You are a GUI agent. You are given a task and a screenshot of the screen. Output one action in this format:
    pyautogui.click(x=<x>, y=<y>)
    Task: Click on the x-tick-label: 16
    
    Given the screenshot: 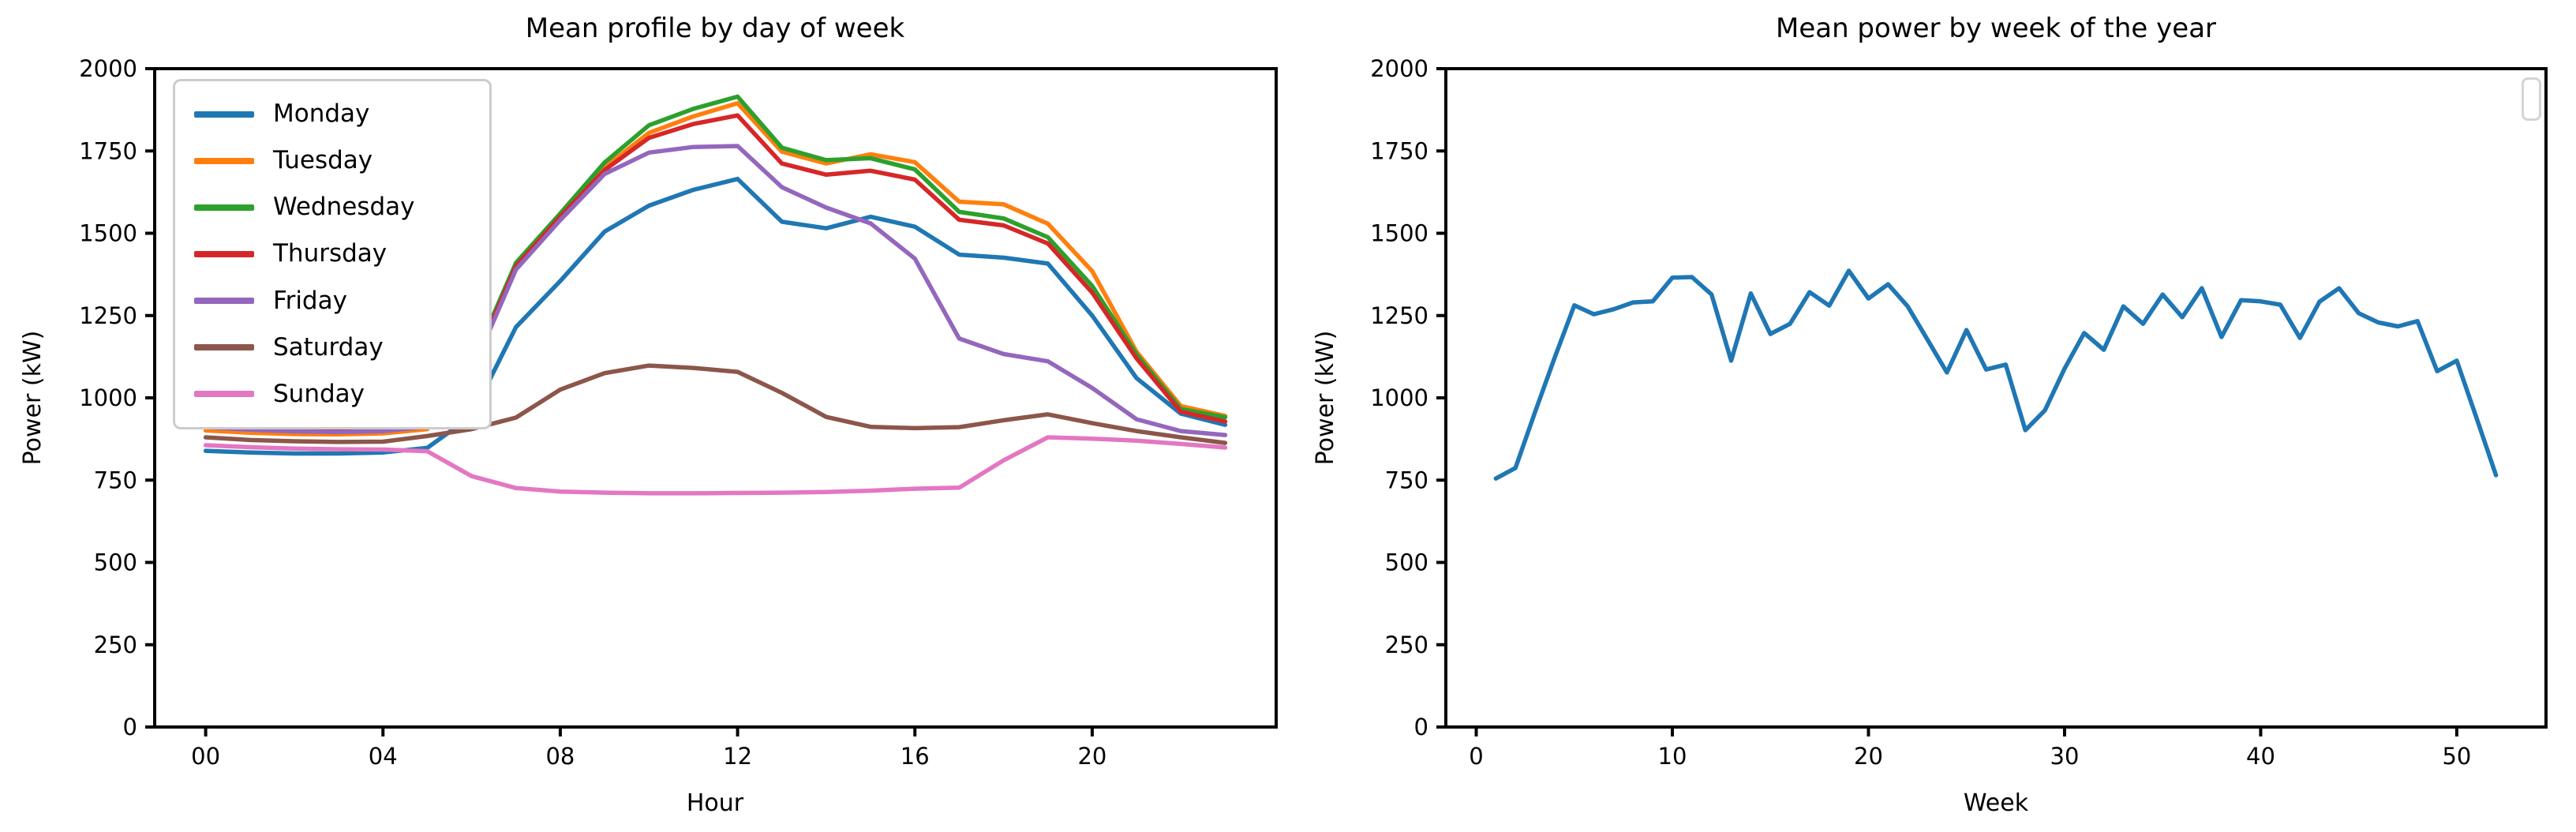 What is the action you would take?
    pyautogui.click(x=915, y=757)
    